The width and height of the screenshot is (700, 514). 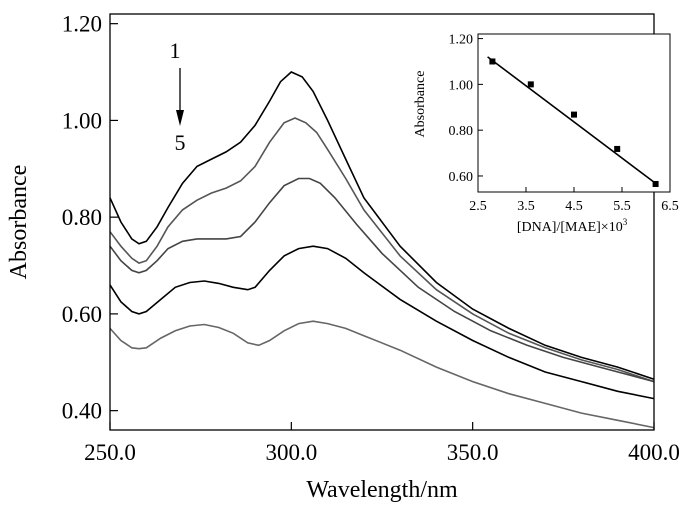 I want to click on inset-x-tick-label: 4.5, so click(x=574, y=206).